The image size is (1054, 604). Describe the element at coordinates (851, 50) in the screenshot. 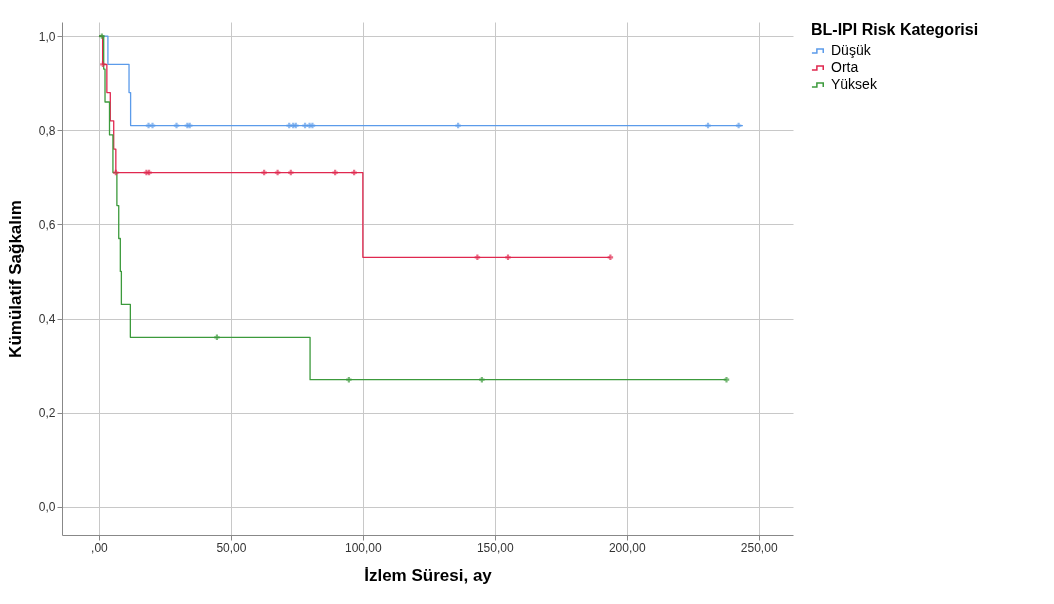

I see `legend-label: Düşük` at that location.